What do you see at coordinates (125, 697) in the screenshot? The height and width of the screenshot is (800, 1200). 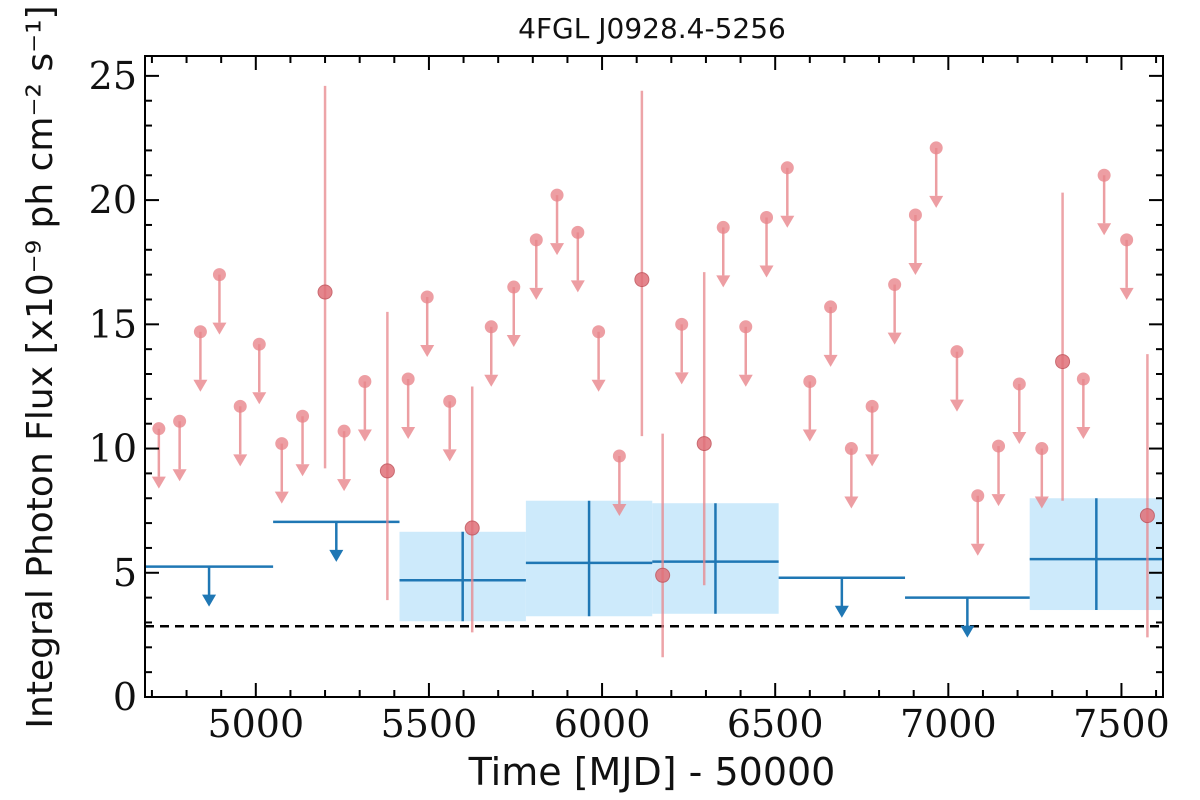 I see `y-tick-label: 0` at bounding box center [125, 697].